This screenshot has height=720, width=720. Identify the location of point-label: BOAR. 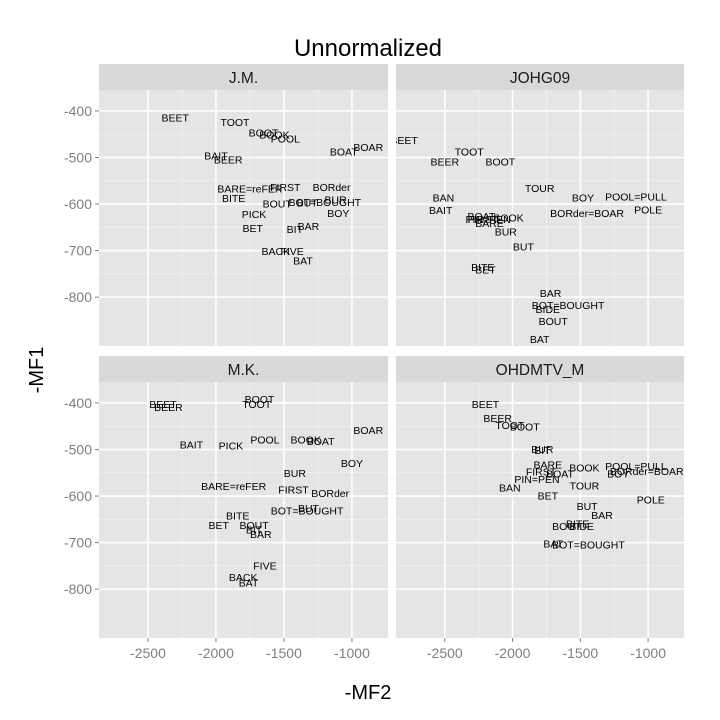
(368, 148).